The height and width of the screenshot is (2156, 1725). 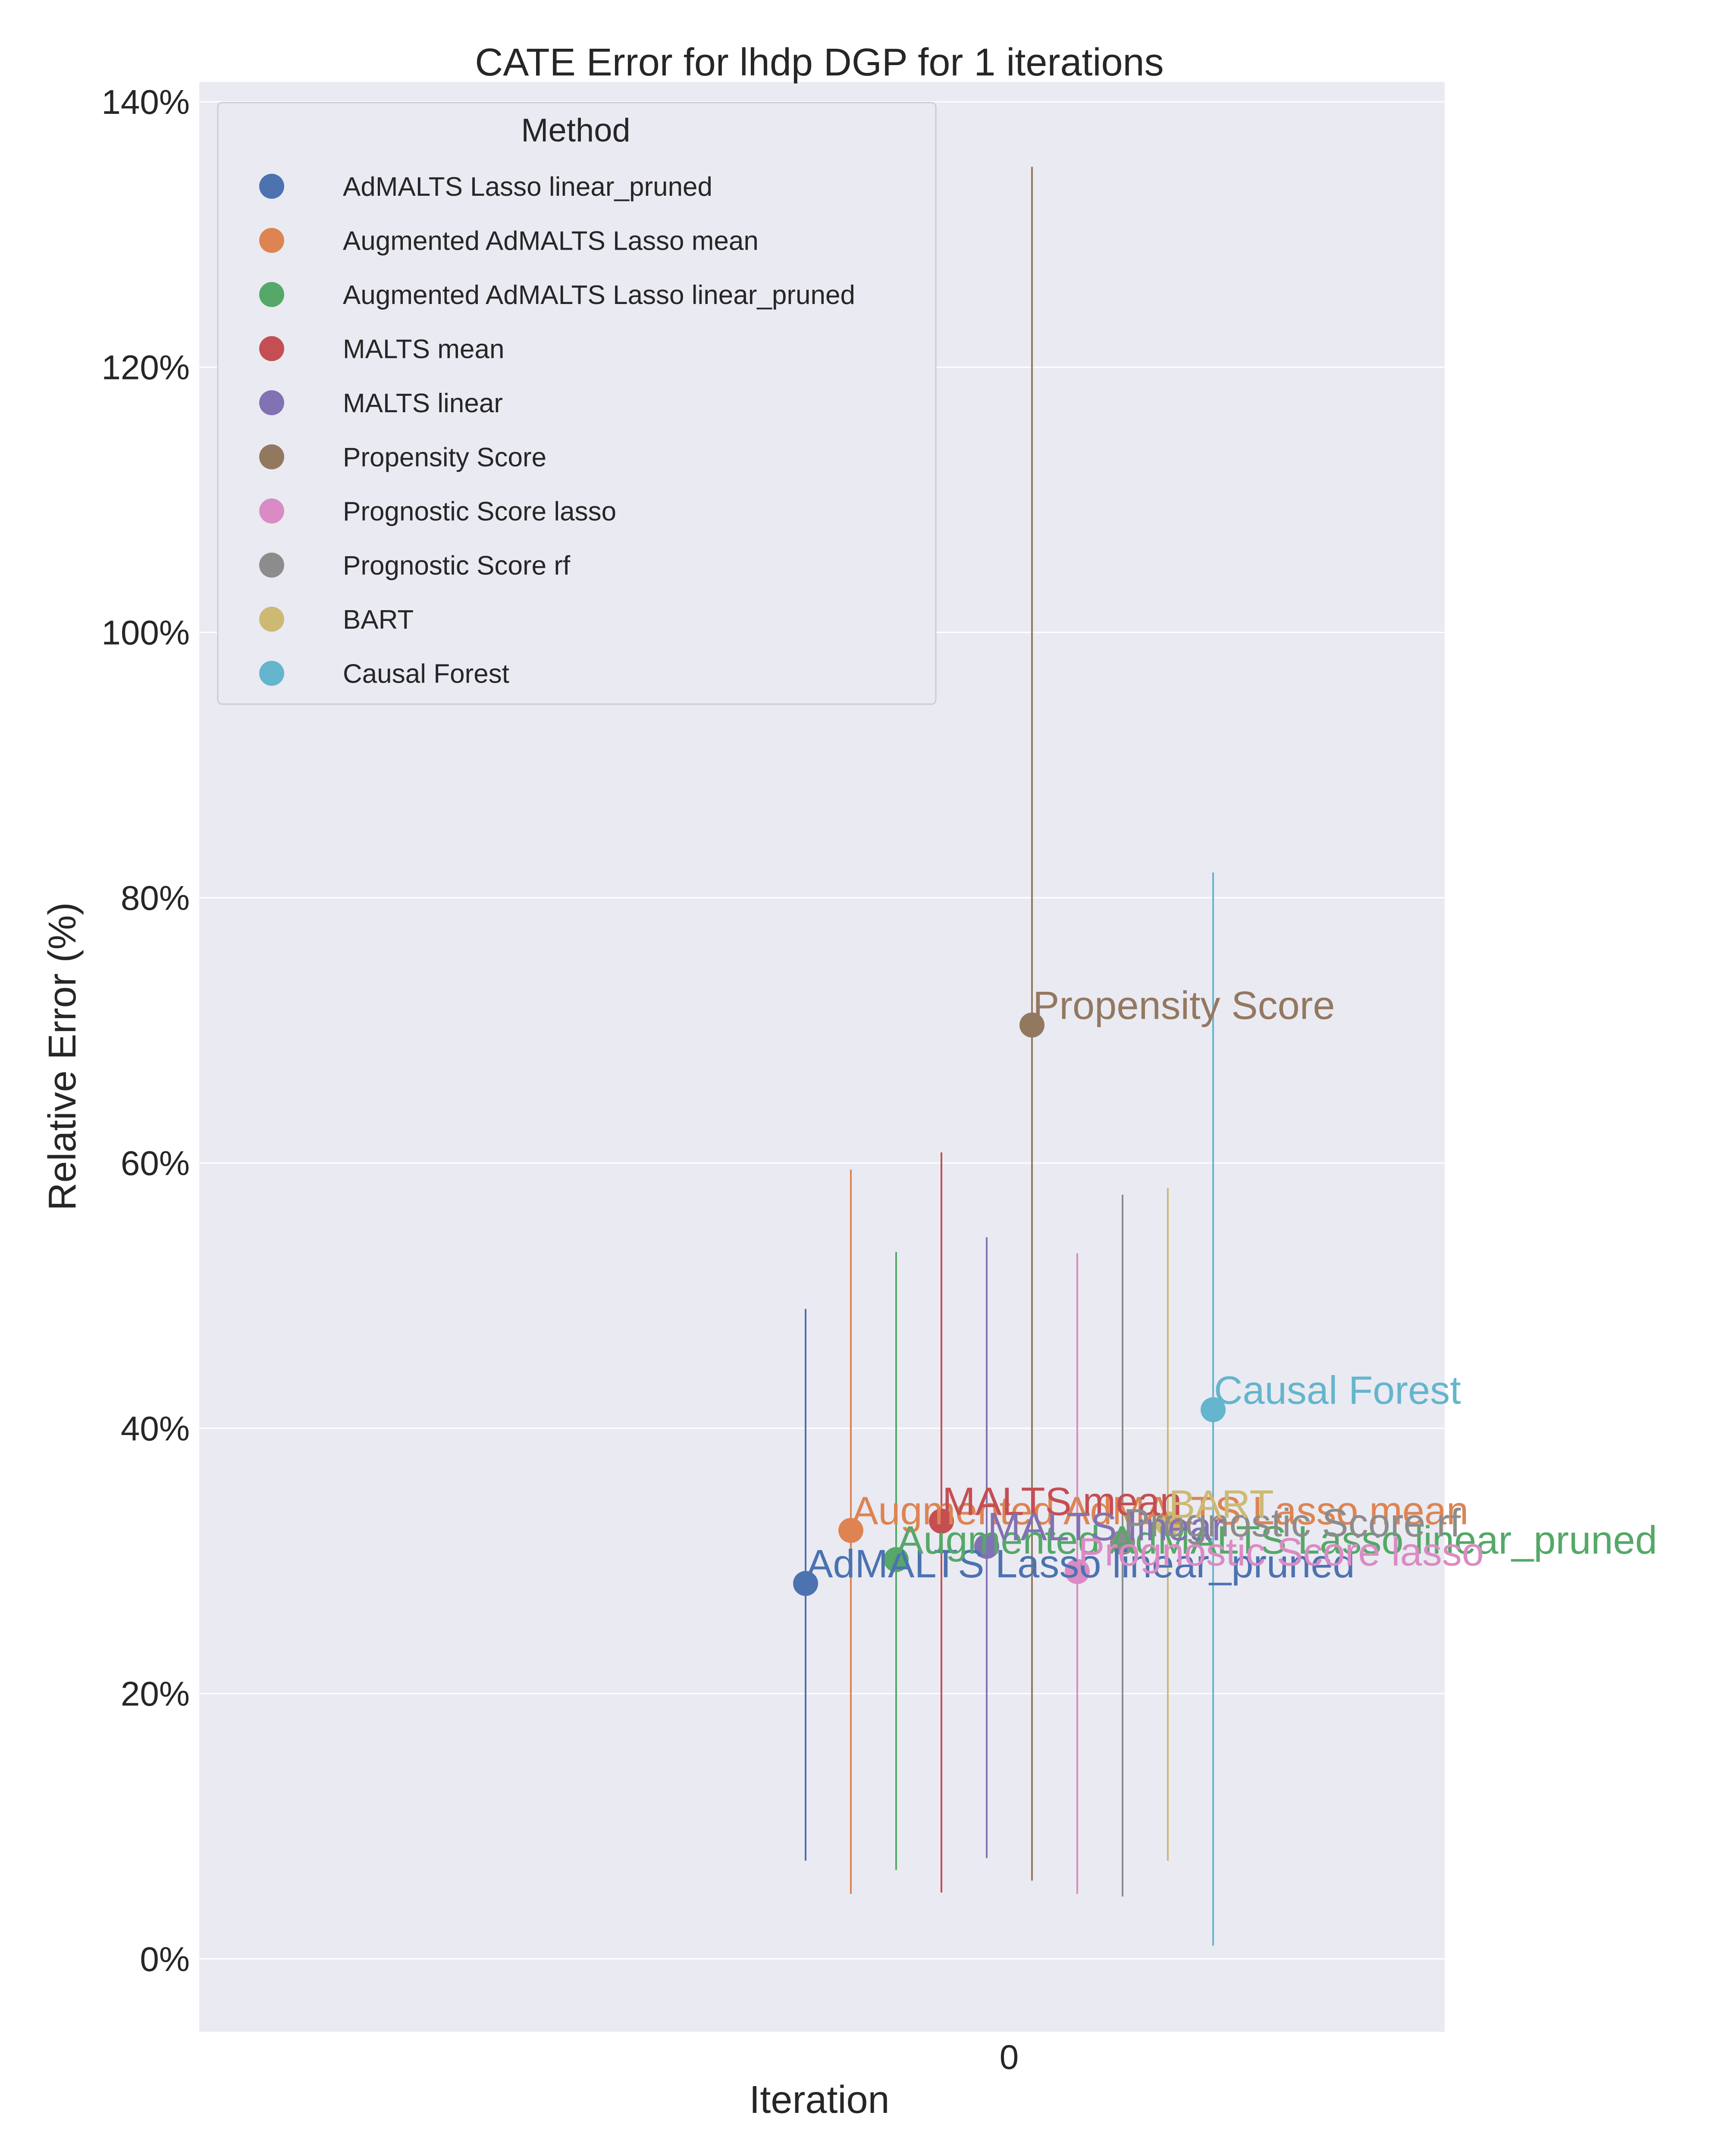 I want to click on y-axis-label: Relative Error (%), so click(x=63, y=1056).